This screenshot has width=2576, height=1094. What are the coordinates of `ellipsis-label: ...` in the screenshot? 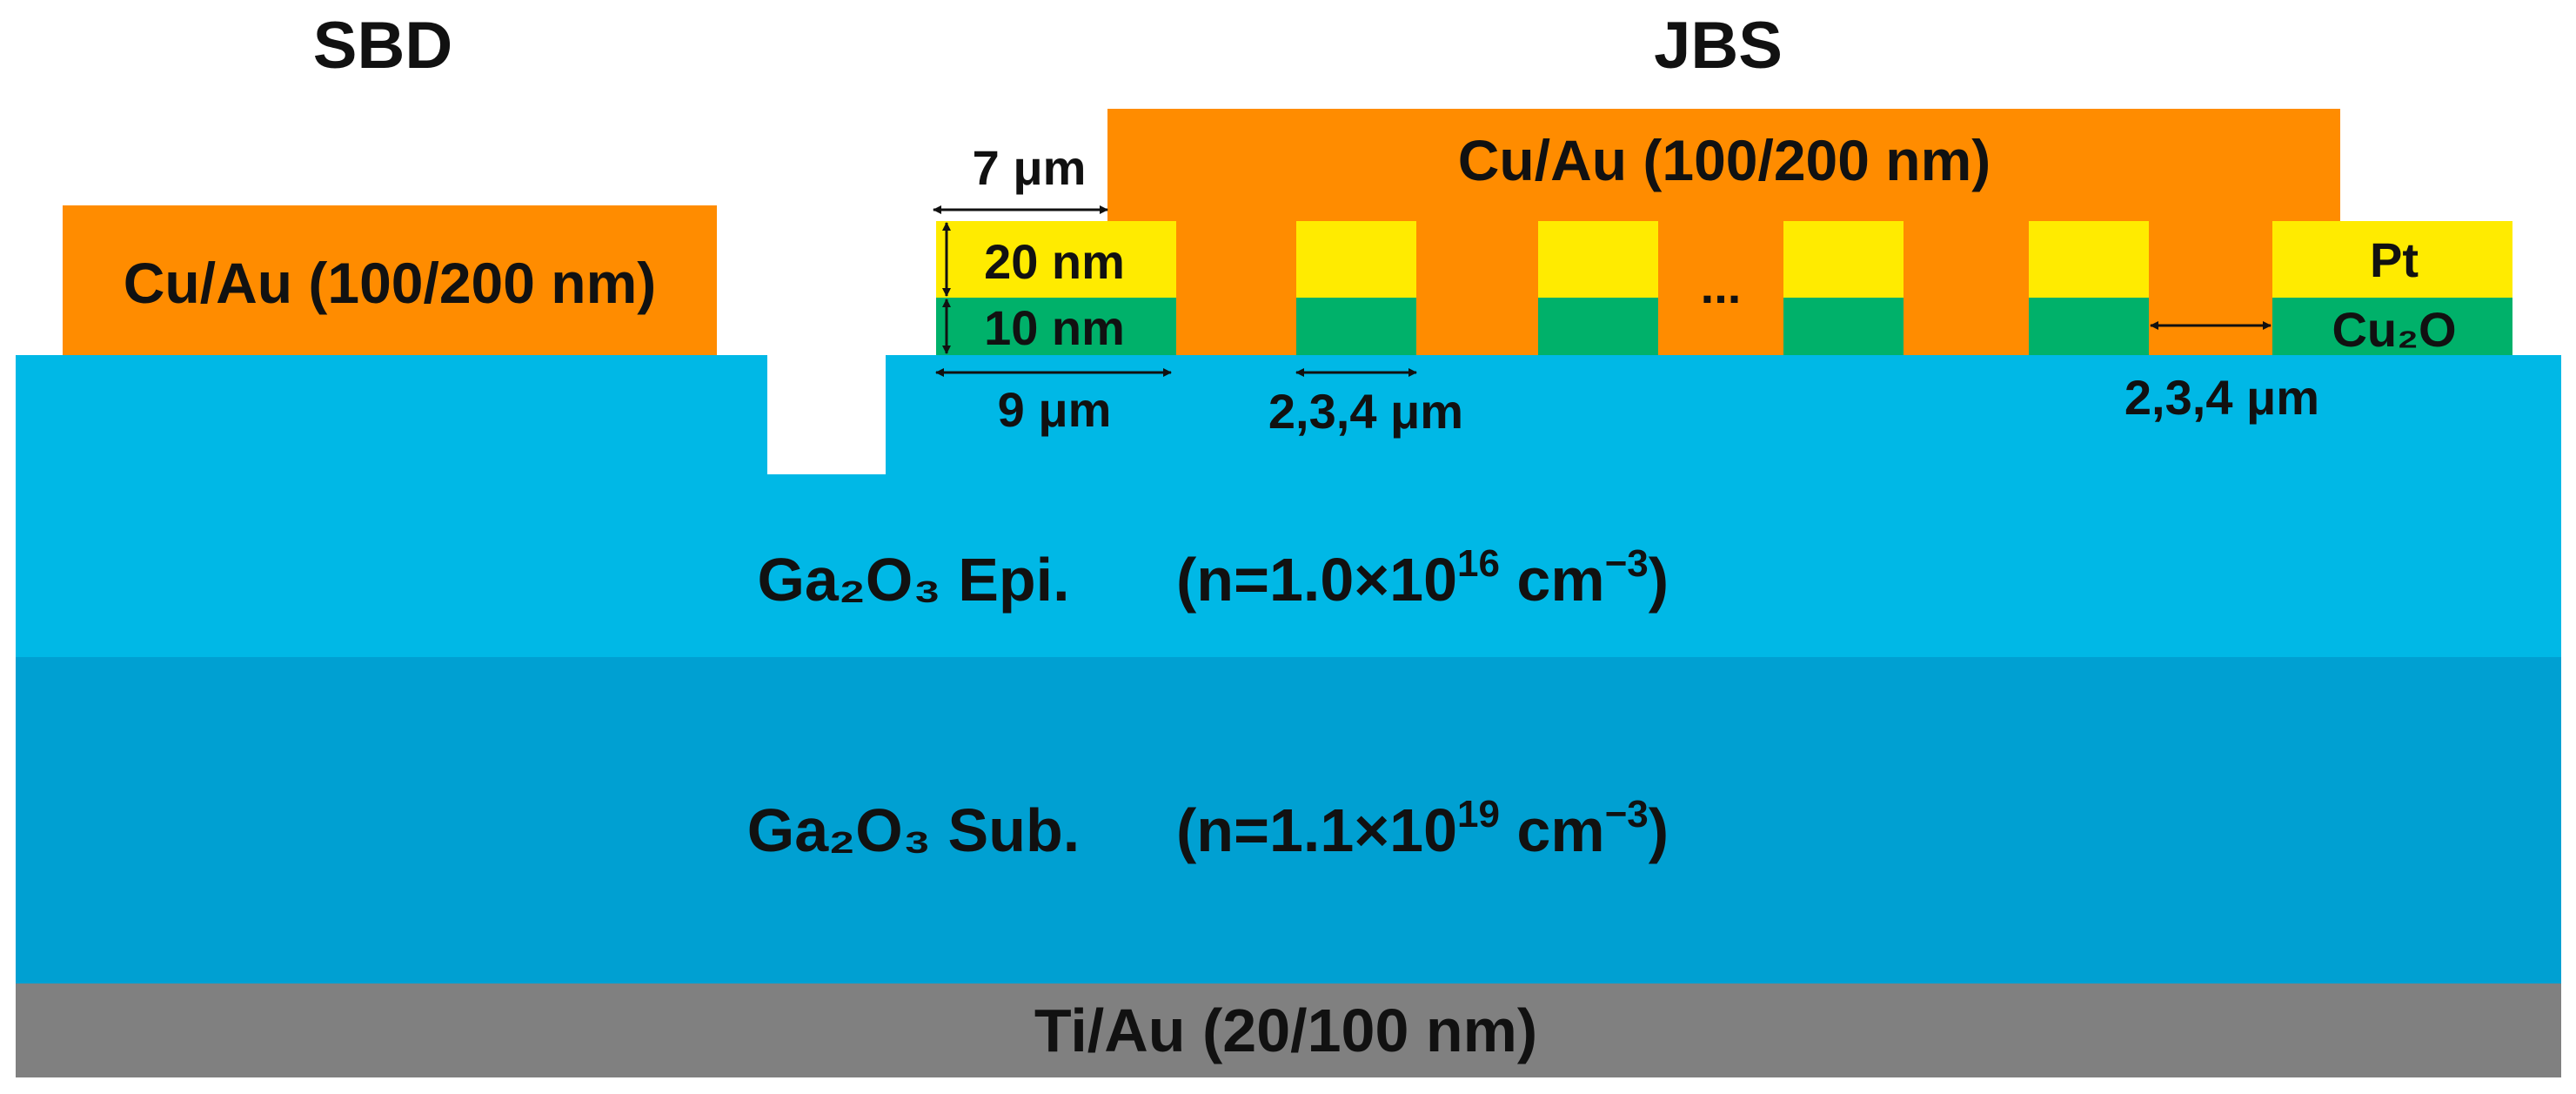 It's located at (1721, 285).